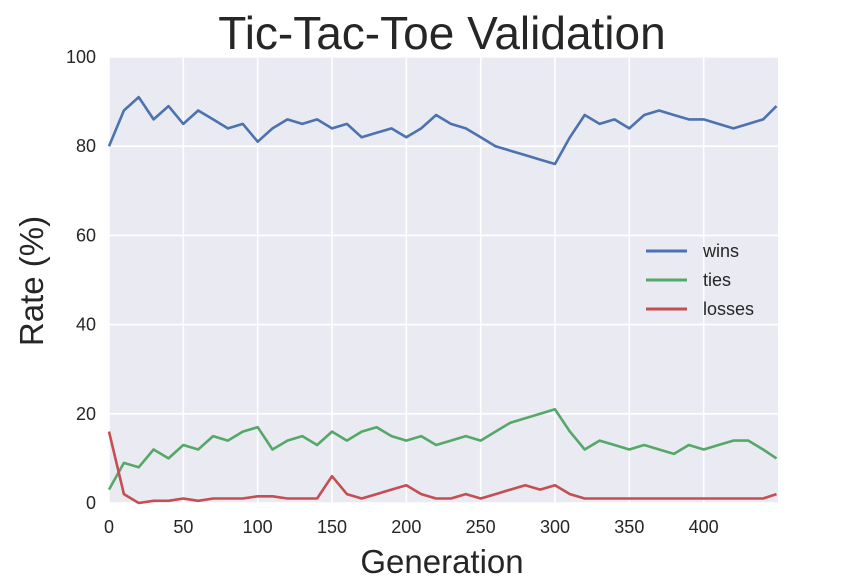 Image resolution: width=864 pixels, height=576 pixels. Describe the element at coordinates (717, 280) in the screenshot. I see `legend-label-ties: ties` at that location.